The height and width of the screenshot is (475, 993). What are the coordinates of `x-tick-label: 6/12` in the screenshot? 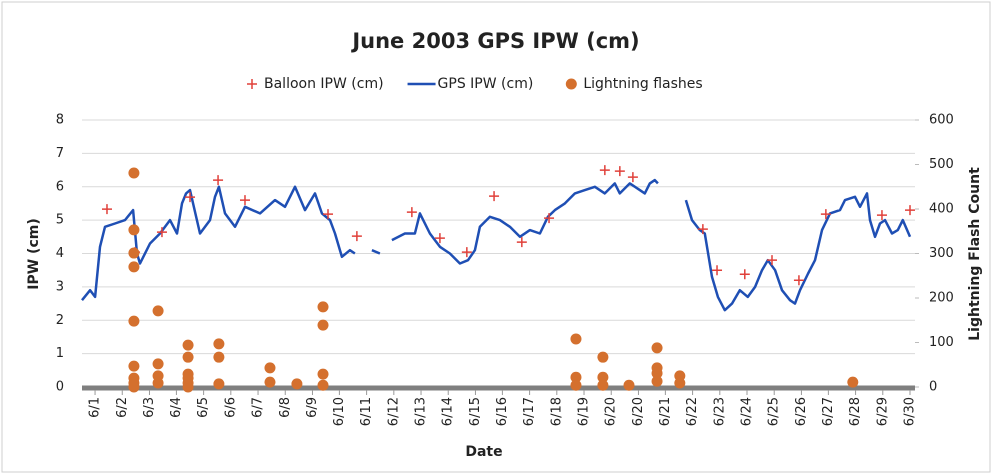 It's located at (393, 411).